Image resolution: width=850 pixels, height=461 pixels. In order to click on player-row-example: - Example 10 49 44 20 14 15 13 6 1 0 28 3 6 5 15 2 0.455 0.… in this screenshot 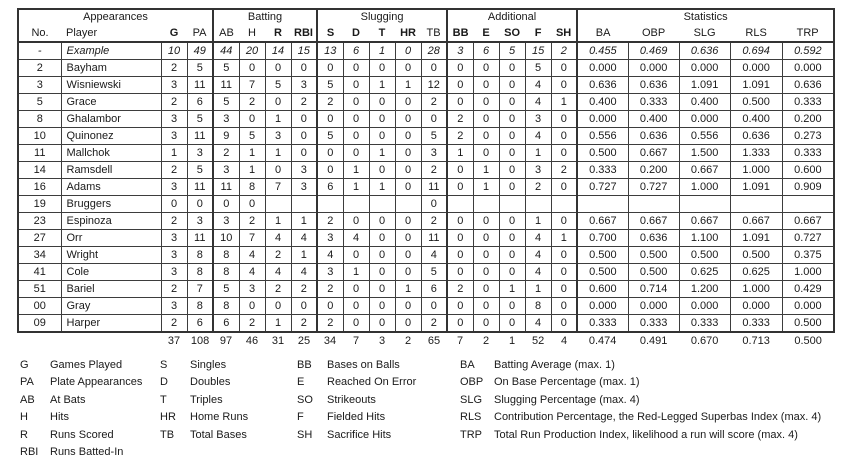, I will do `click(426, 50)`.